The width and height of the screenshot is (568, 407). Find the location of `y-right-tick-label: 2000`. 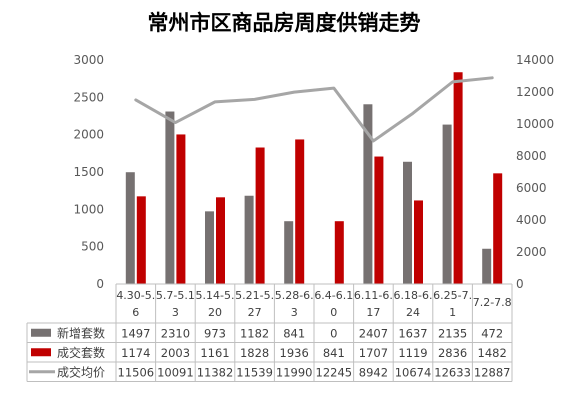

y-right-tick-label: 2000 is located at coordinates (531, 252).